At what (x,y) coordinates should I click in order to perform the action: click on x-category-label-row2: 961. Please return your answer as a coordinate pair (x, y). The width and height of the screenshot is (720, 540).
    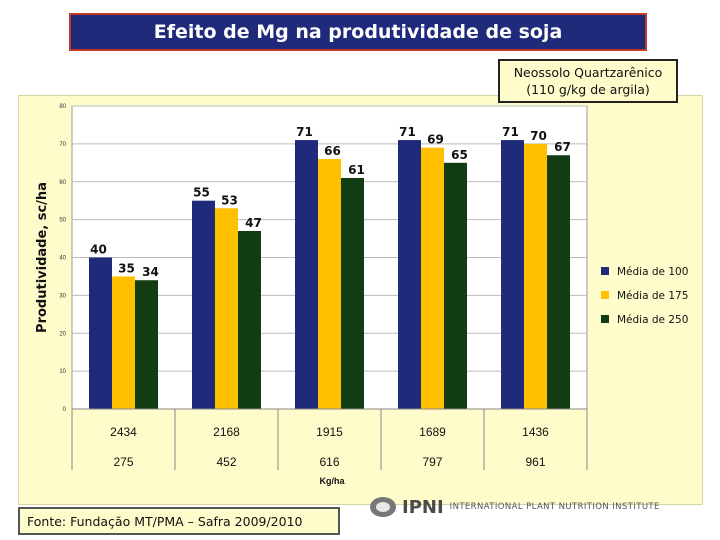
    Looking at the image, I should click on (535, 462).